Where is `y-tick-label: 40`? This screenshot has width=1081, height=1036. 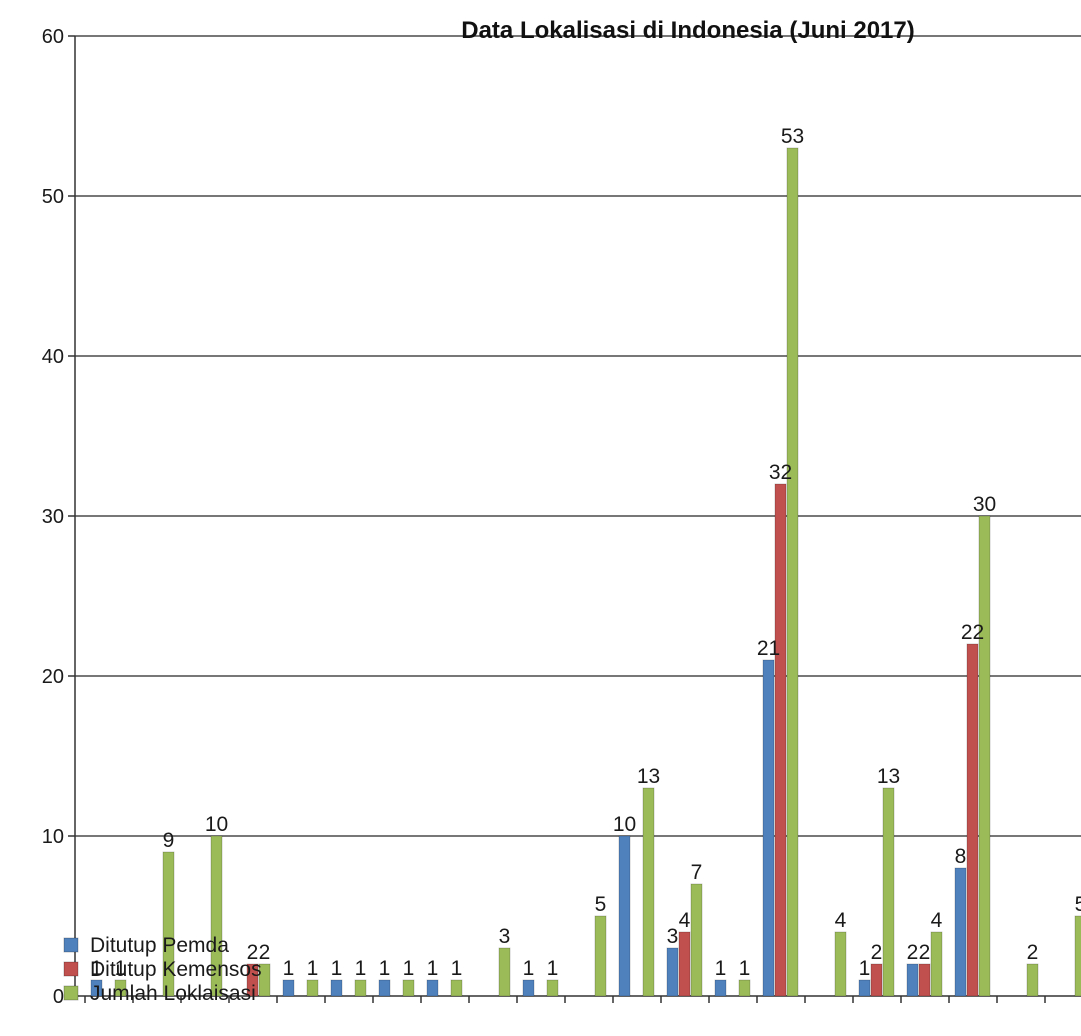
y-tick-label: 40 is located at coordinates (53, 357).